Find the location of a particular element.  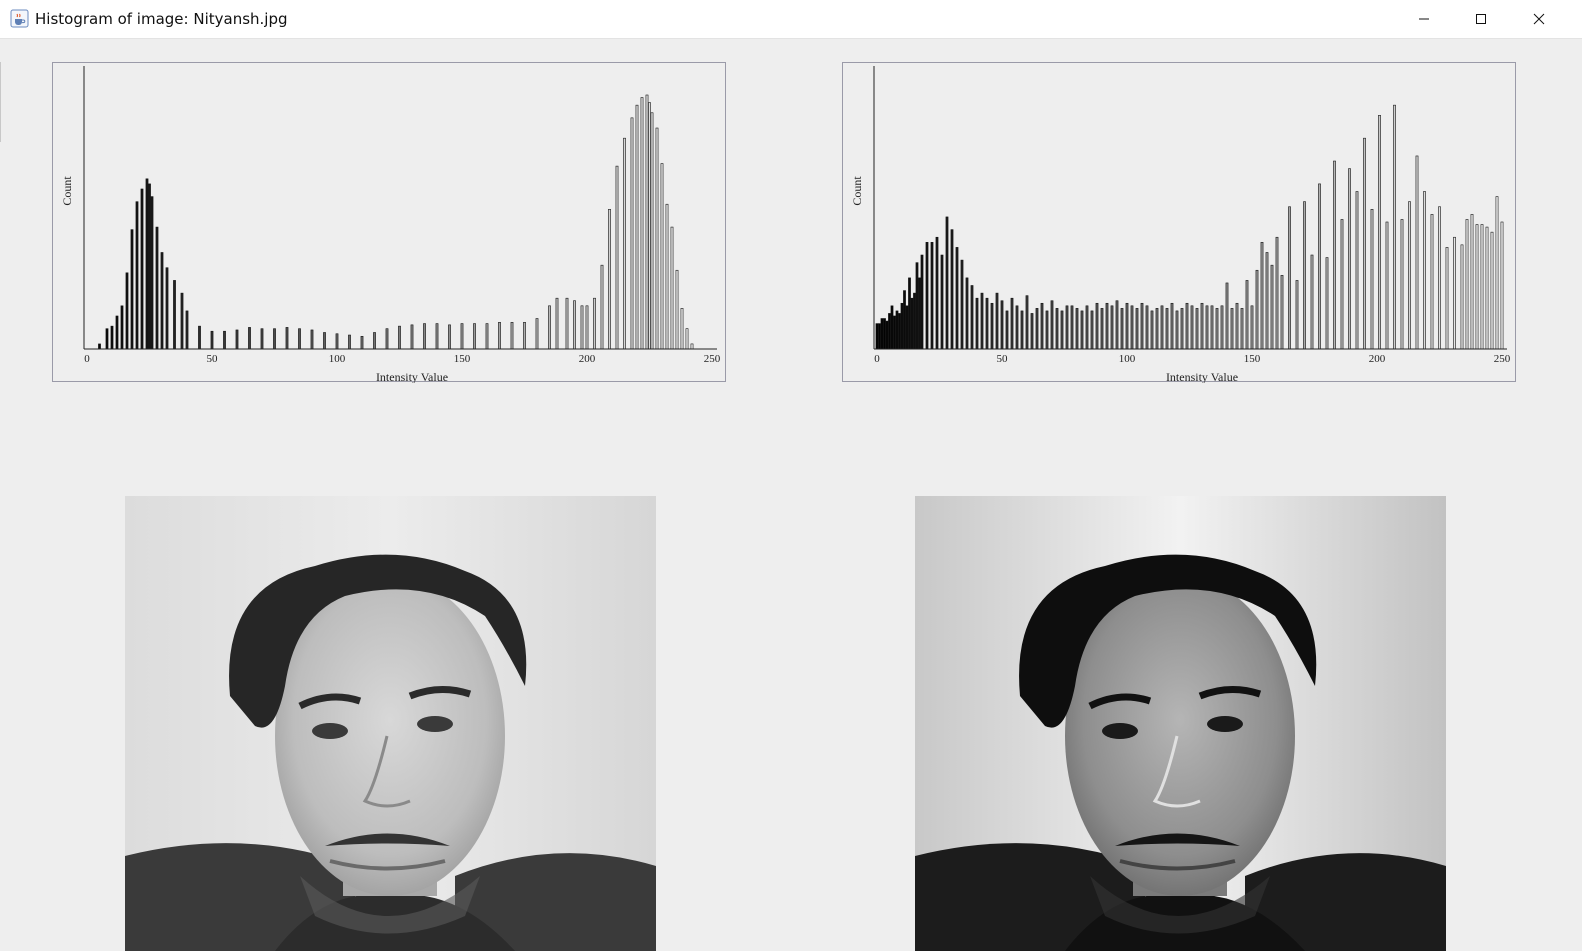

title-bar: Histogram of image: Nityansh.jpg is located at coordinates (791, 19).